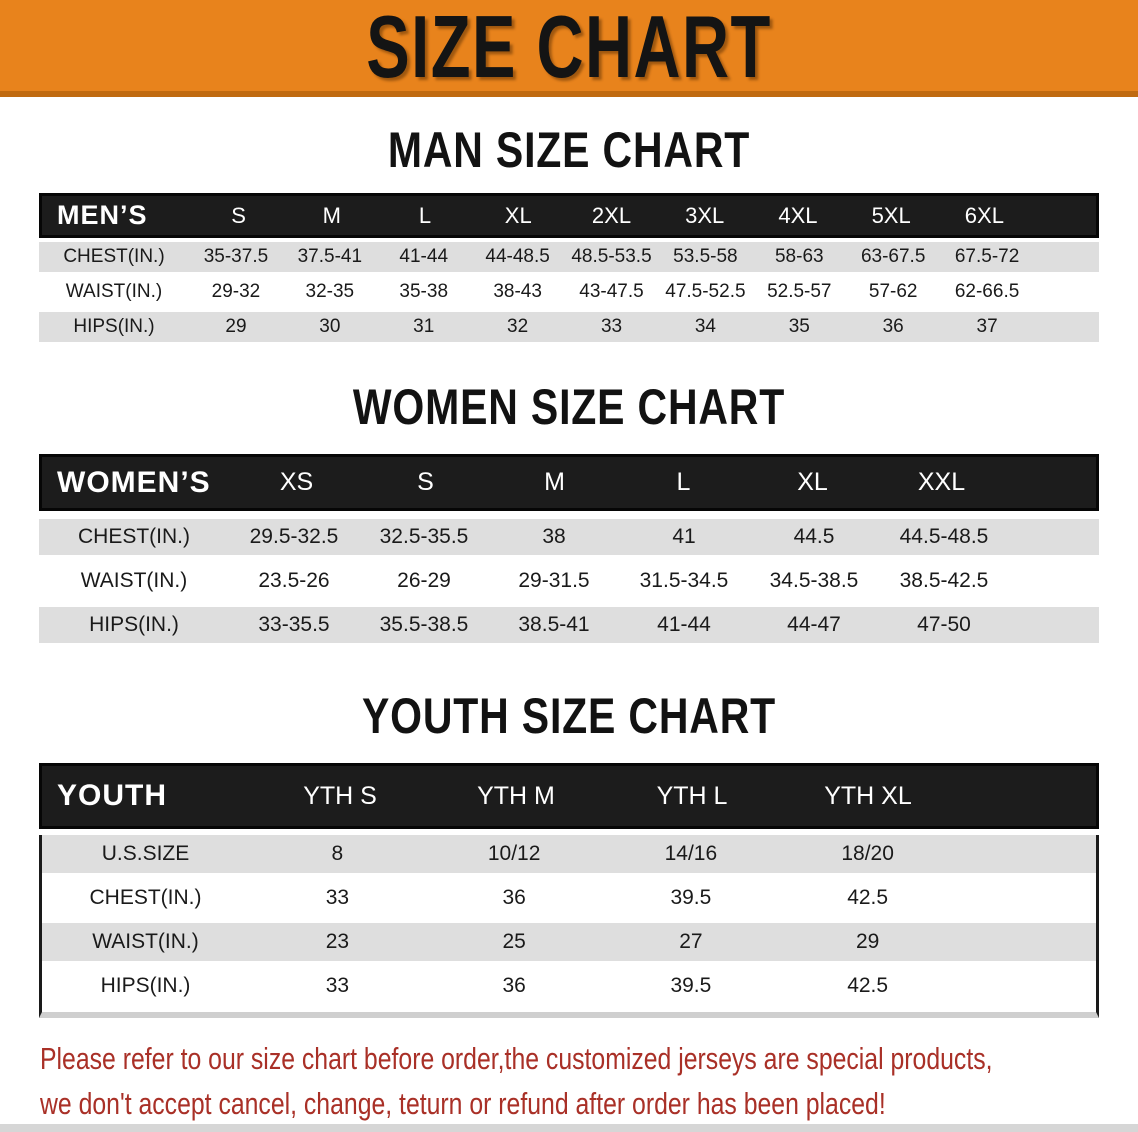 This screenshot has height=1132, width=1138. I want to click on size-cell: 32, so click(518, 326).